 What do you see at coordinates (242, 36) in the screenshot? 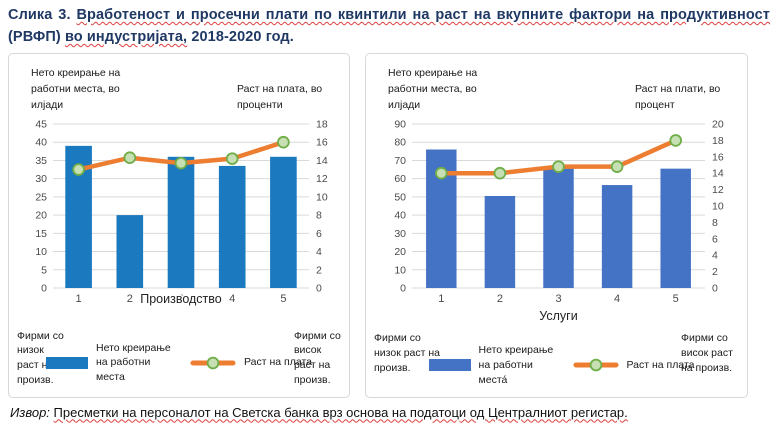
I see `title-years: 2018-2020 год.` at bounding box center [242, 36].